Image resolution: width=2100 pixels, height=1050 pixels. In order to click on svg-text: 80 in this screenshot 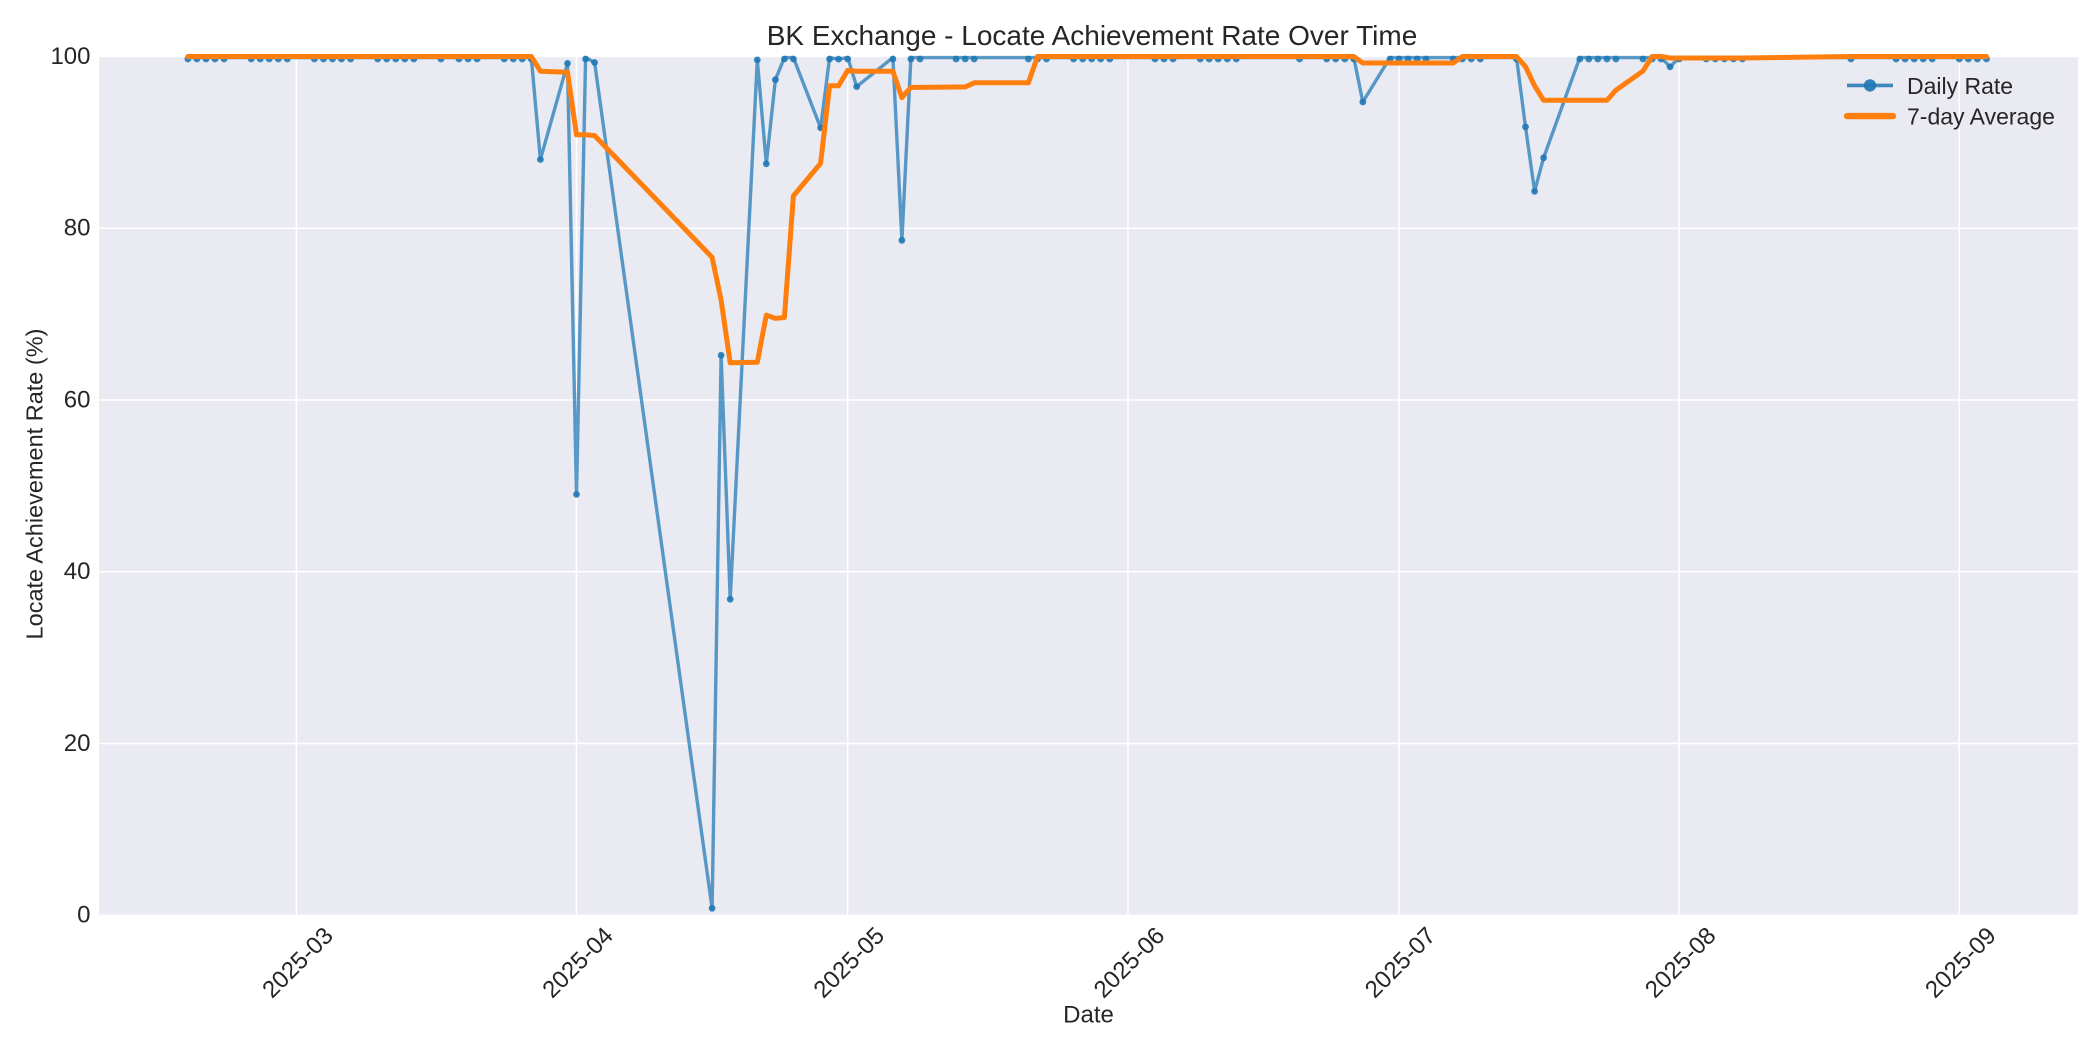, I will do `click(77, 228)`.